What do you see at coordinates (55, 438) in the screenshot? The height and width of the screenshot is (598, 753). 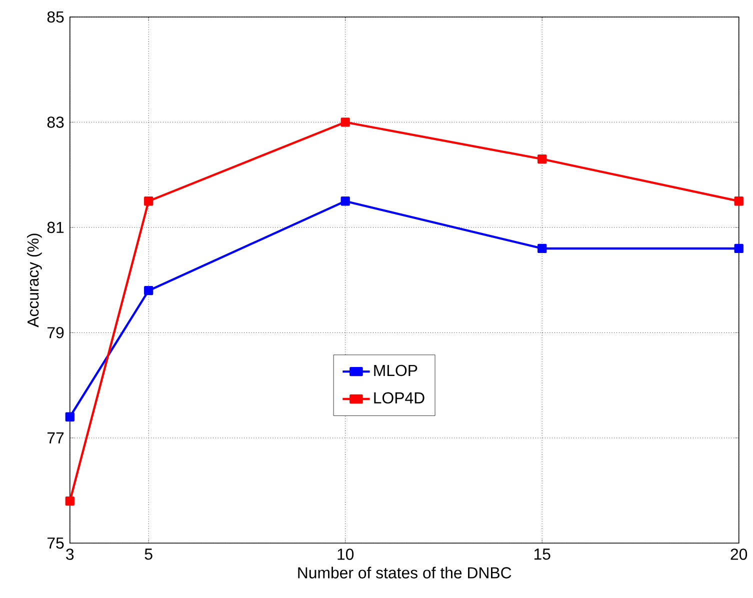 I see `y-tick-label: 77` at bounding box center [55, 438].